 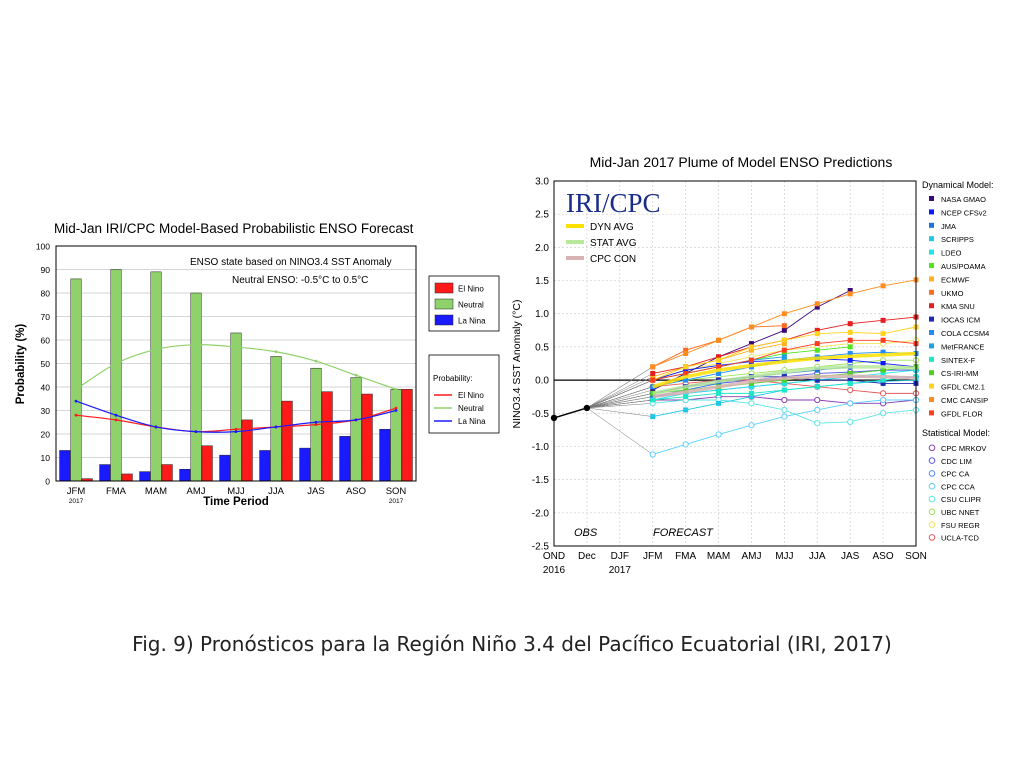 I want to click on statistical-legend-title: Statistical Model:, so click(x=956, y=433).